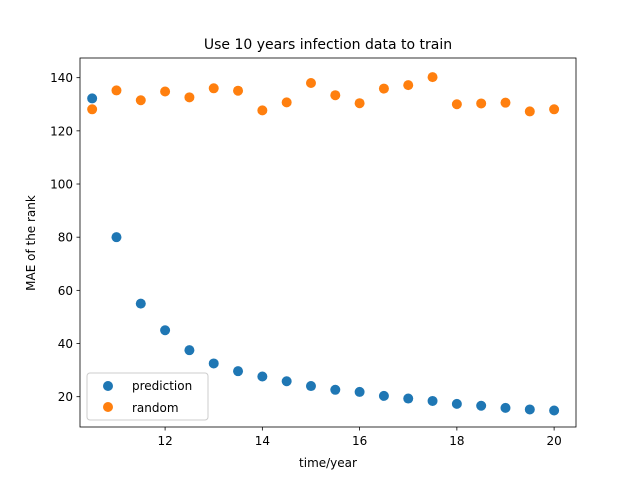  I want to click on y-axis-label: MAE of the rank, so click(31, 243).